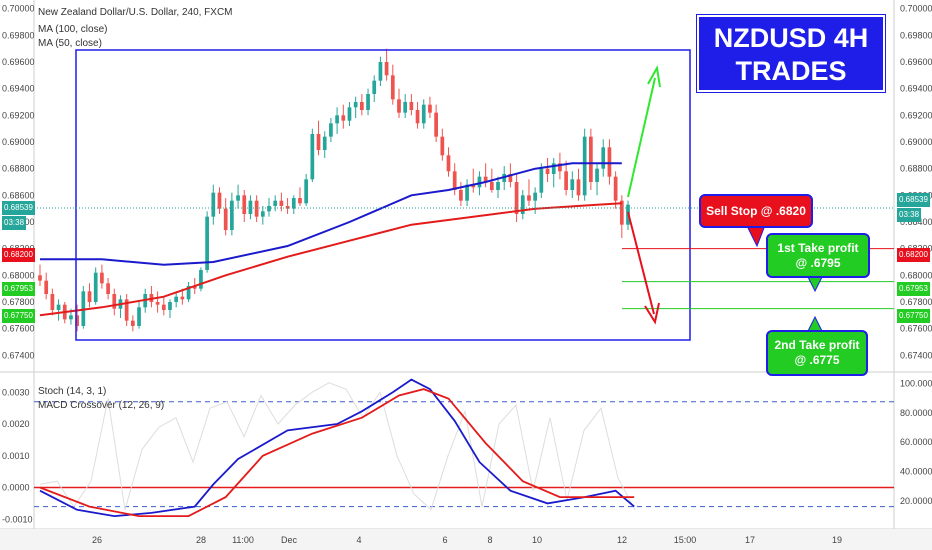 The height and width of the screenshot is (550, 932). Describe the element at coordinates (815, 284) in the screenshot. I see `tp1-callout-pointer` at that location.